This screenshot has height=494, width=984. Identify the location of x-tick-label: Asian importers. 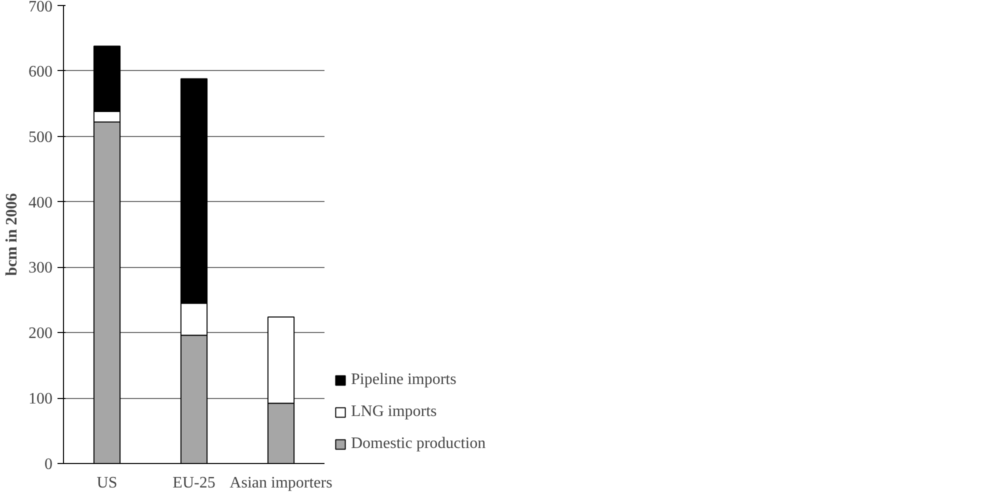
(281, 483).